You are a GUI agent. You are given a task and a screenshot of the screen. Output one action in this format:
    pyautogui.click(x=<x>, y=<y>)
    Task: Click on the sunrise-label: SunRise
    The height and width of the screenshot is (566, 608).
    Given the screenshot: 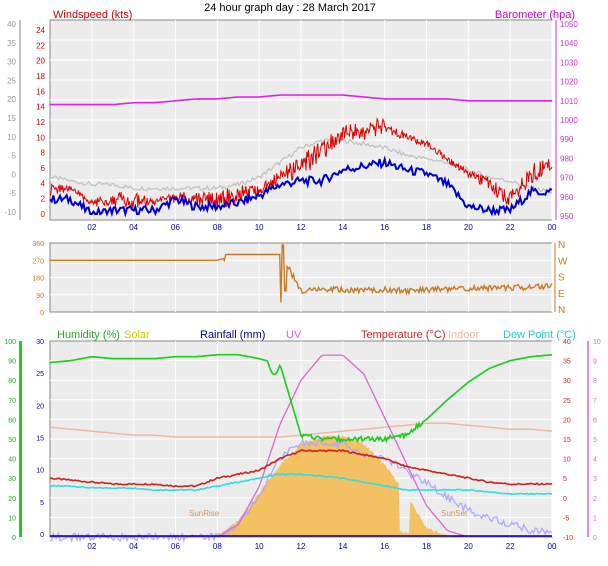 What is the action you would take?
    pyautogui.click(x=204, y=513)
    